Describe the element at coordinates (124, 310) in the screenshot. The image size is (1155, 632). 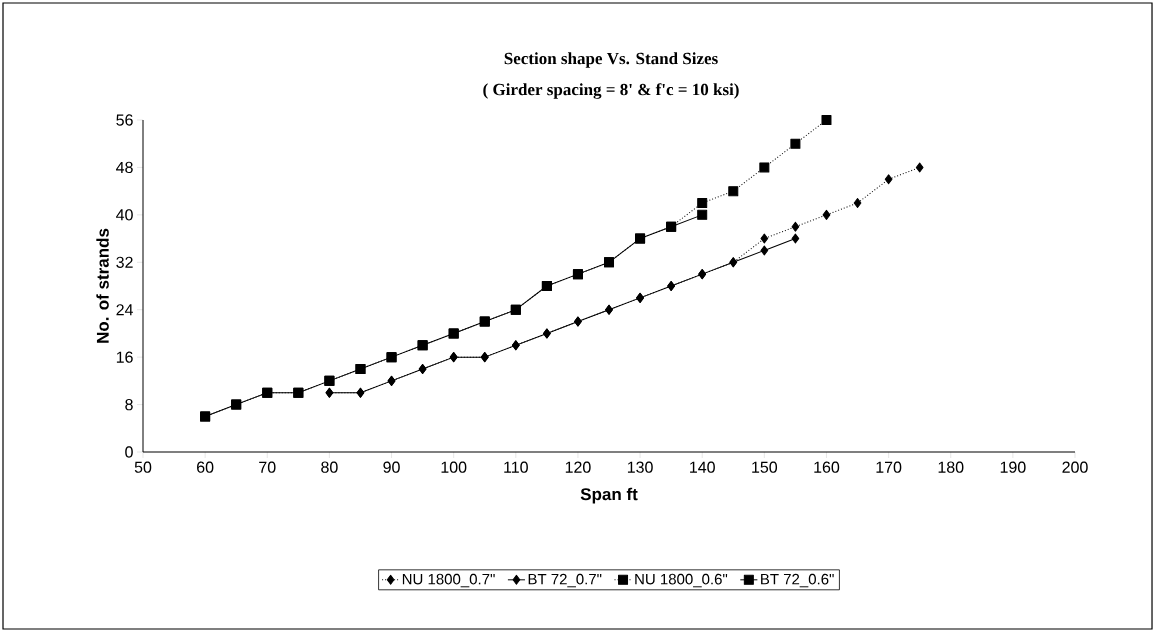
I see `y-tick-label: 24` at that location.